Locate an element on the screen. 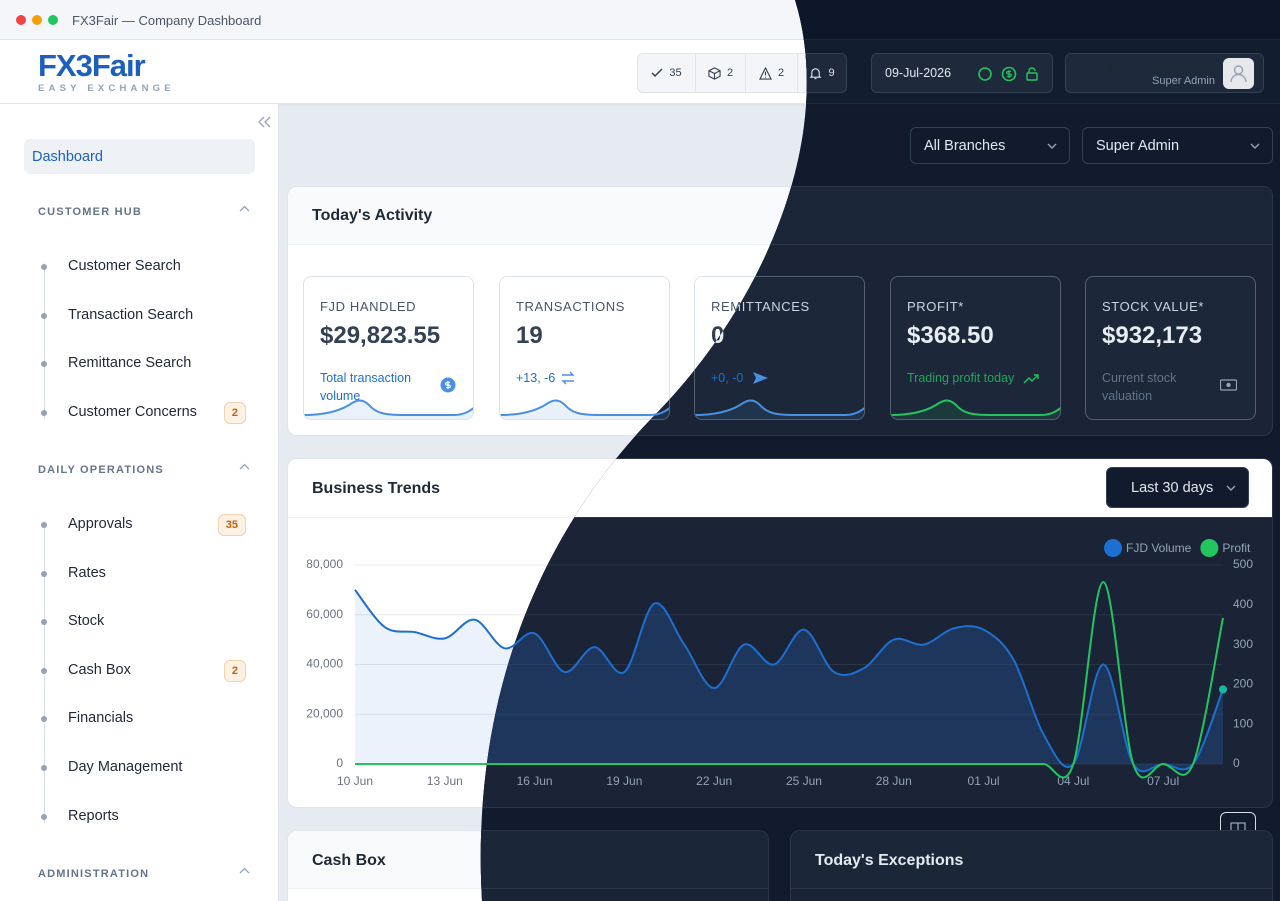  legend-label: Profit is located at coordinates (1236, 548).